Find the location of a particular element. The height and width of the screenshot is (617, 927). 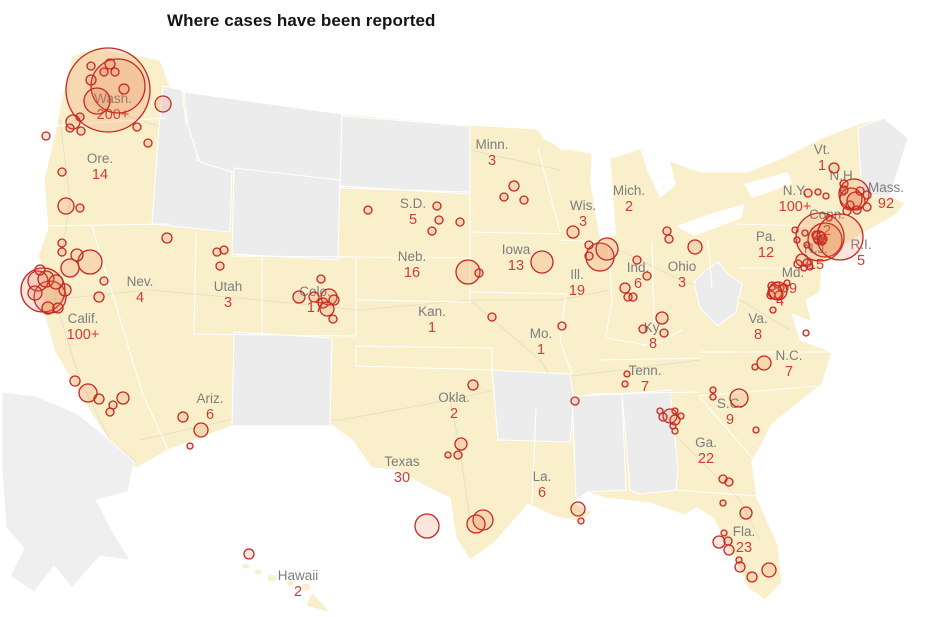

lake-ontario is located at coordinates (768, 185).